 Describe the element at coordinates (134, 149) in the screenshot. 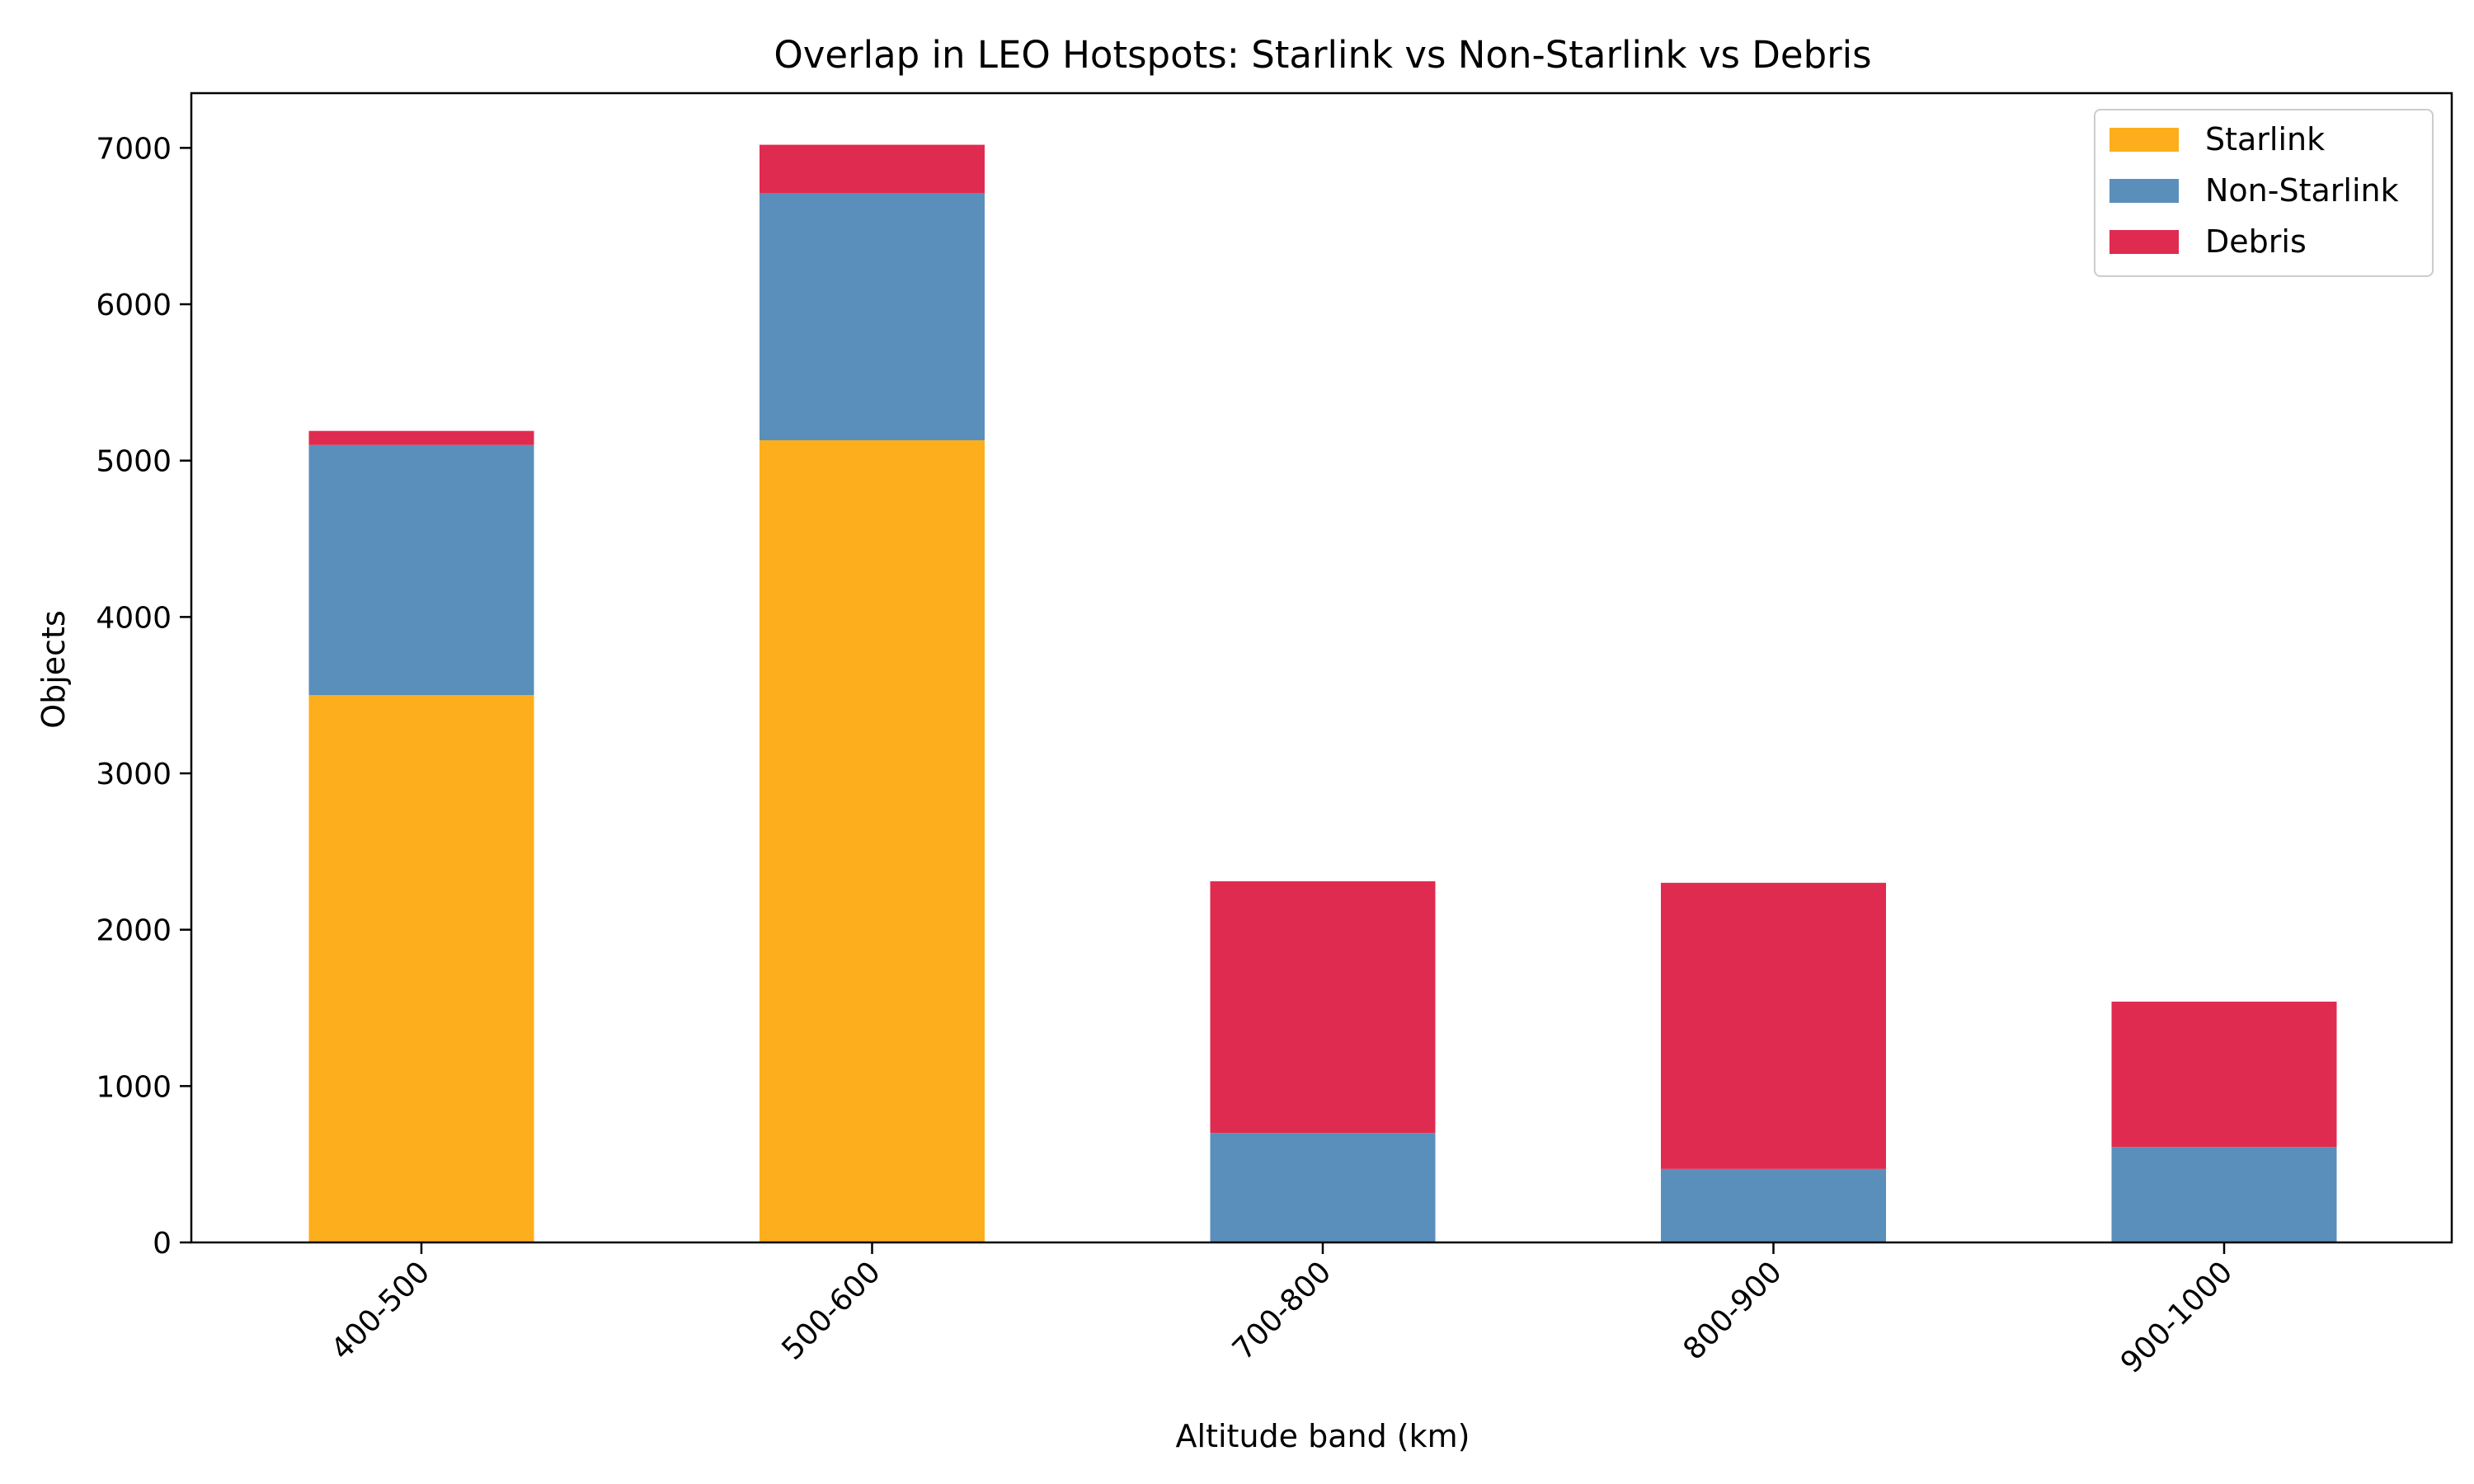

I see `y-tick-label: 7000` at that location.